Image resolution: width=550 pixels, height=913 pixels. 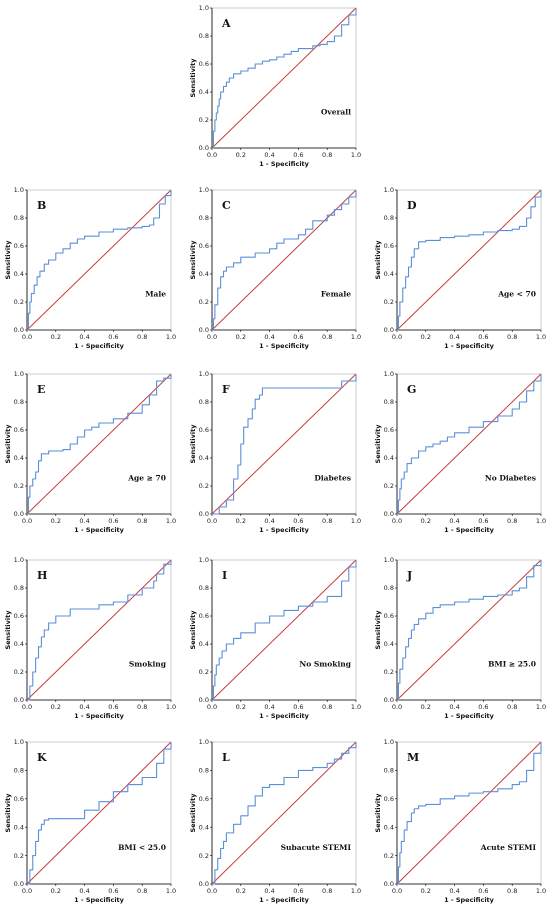 What do you see at coordinates (336, 111) in the screenshot?
I see `subgroup-label: Overall` at bounding box center [336, 111].